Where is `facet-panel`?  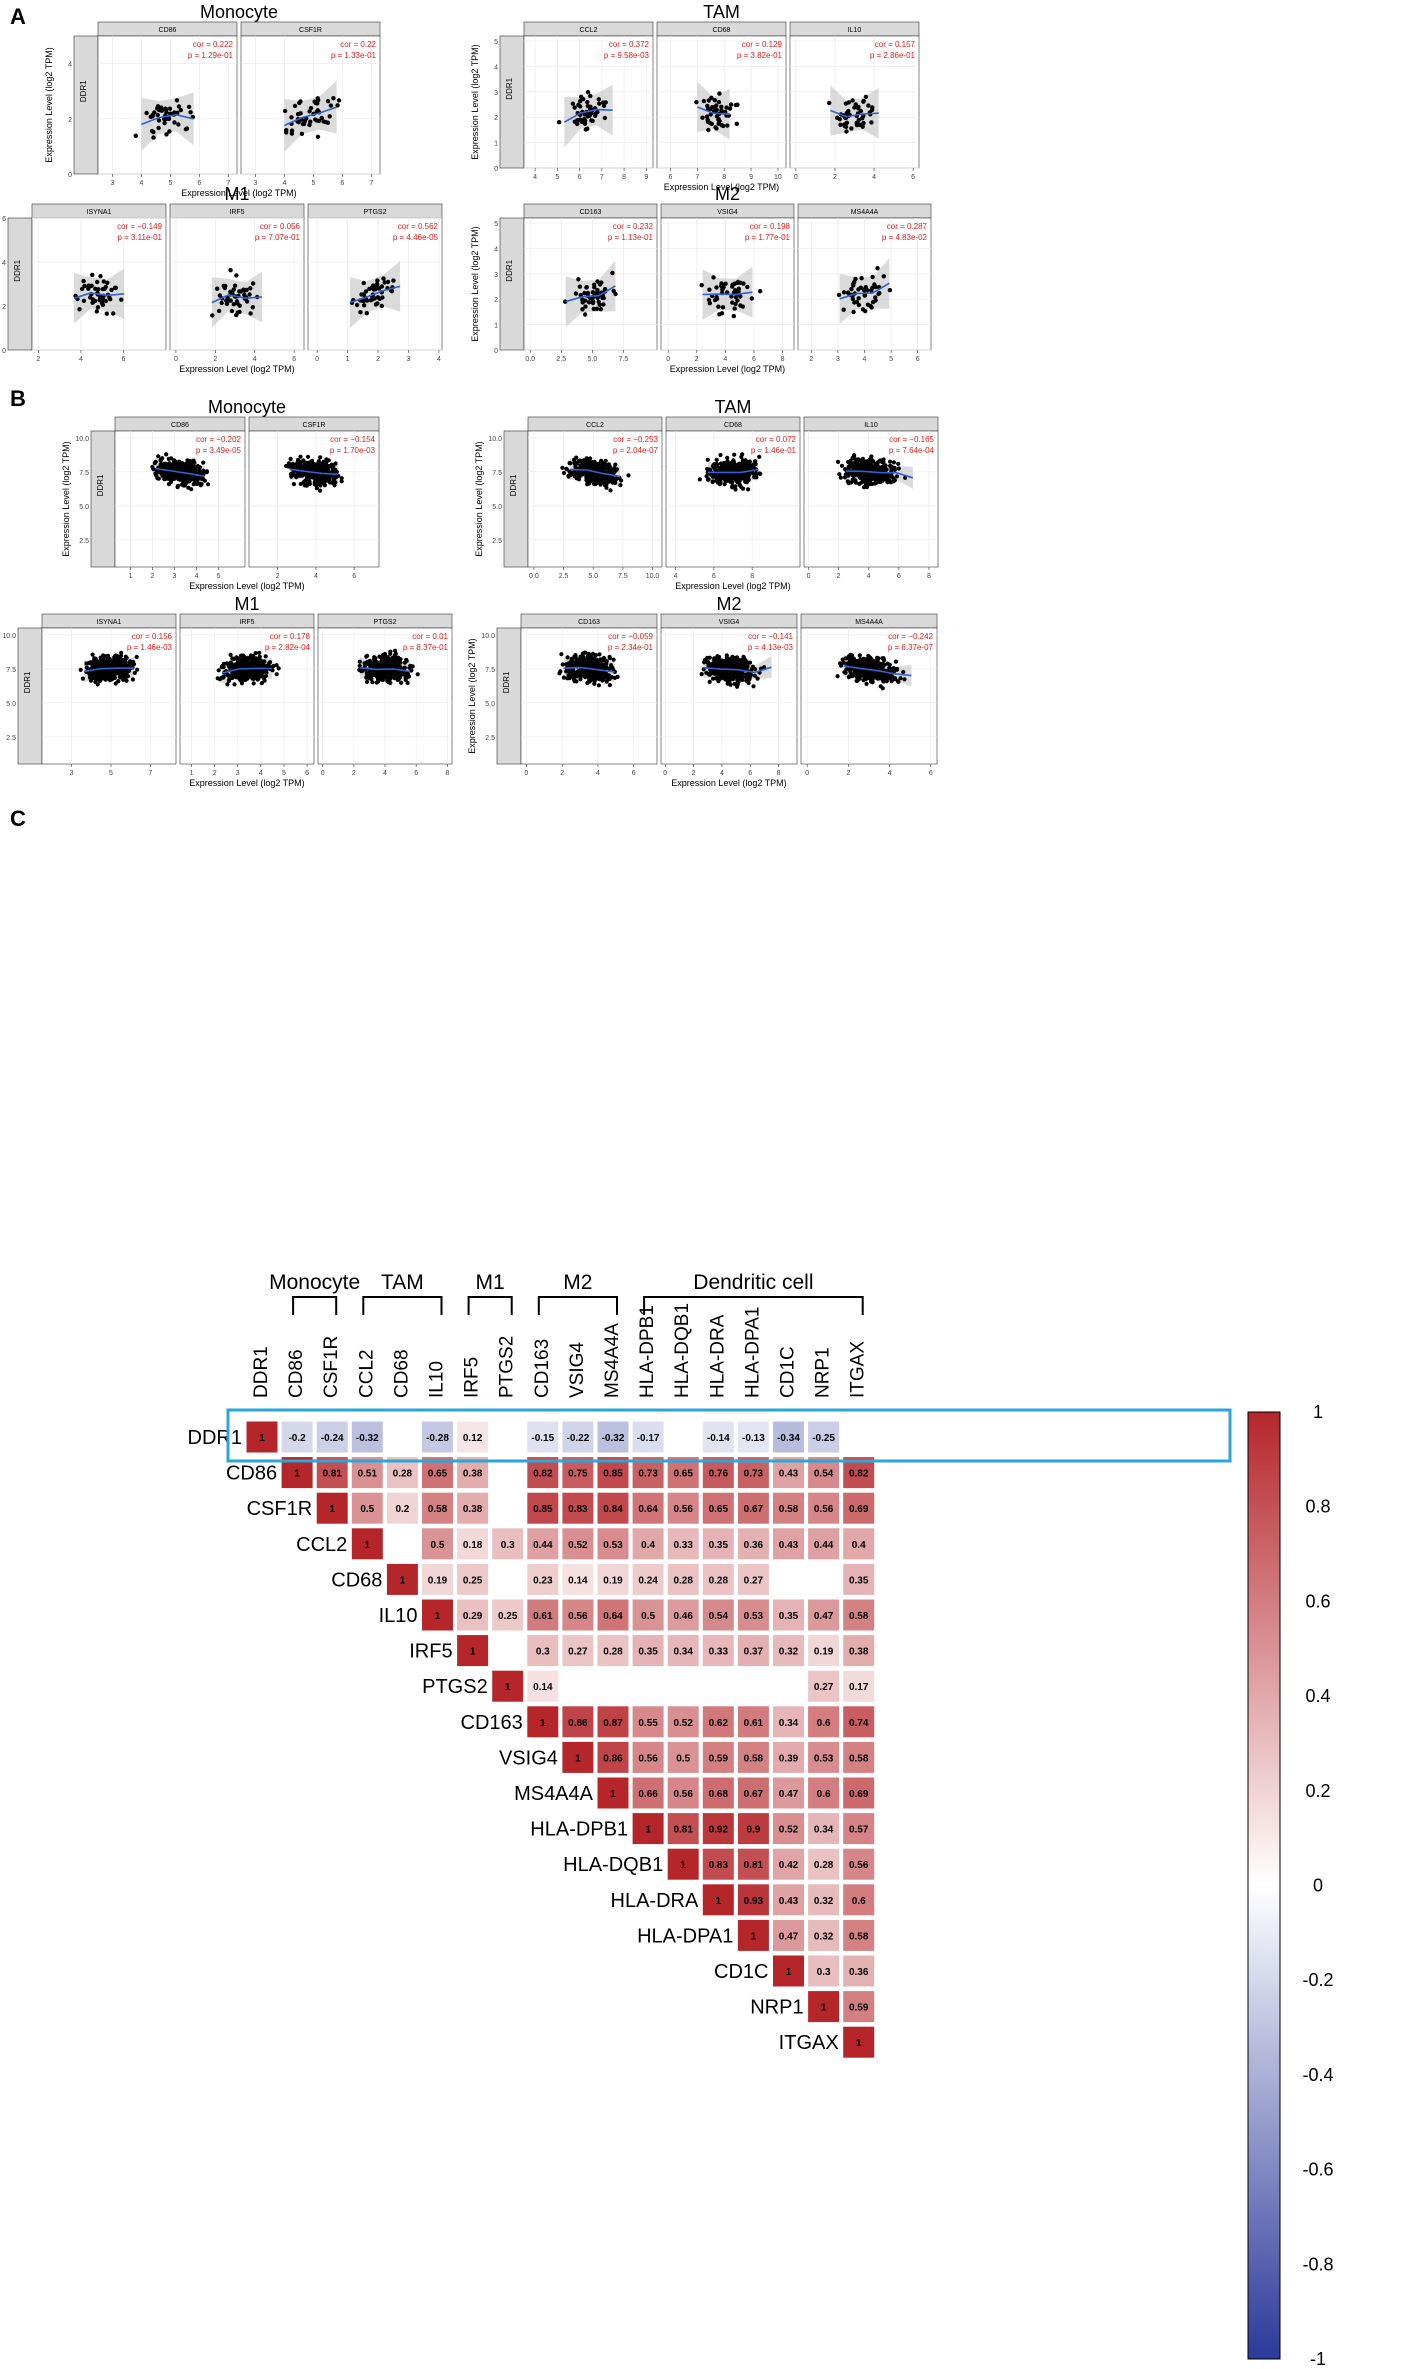 facet-panel is located at coordinates (595, 499).